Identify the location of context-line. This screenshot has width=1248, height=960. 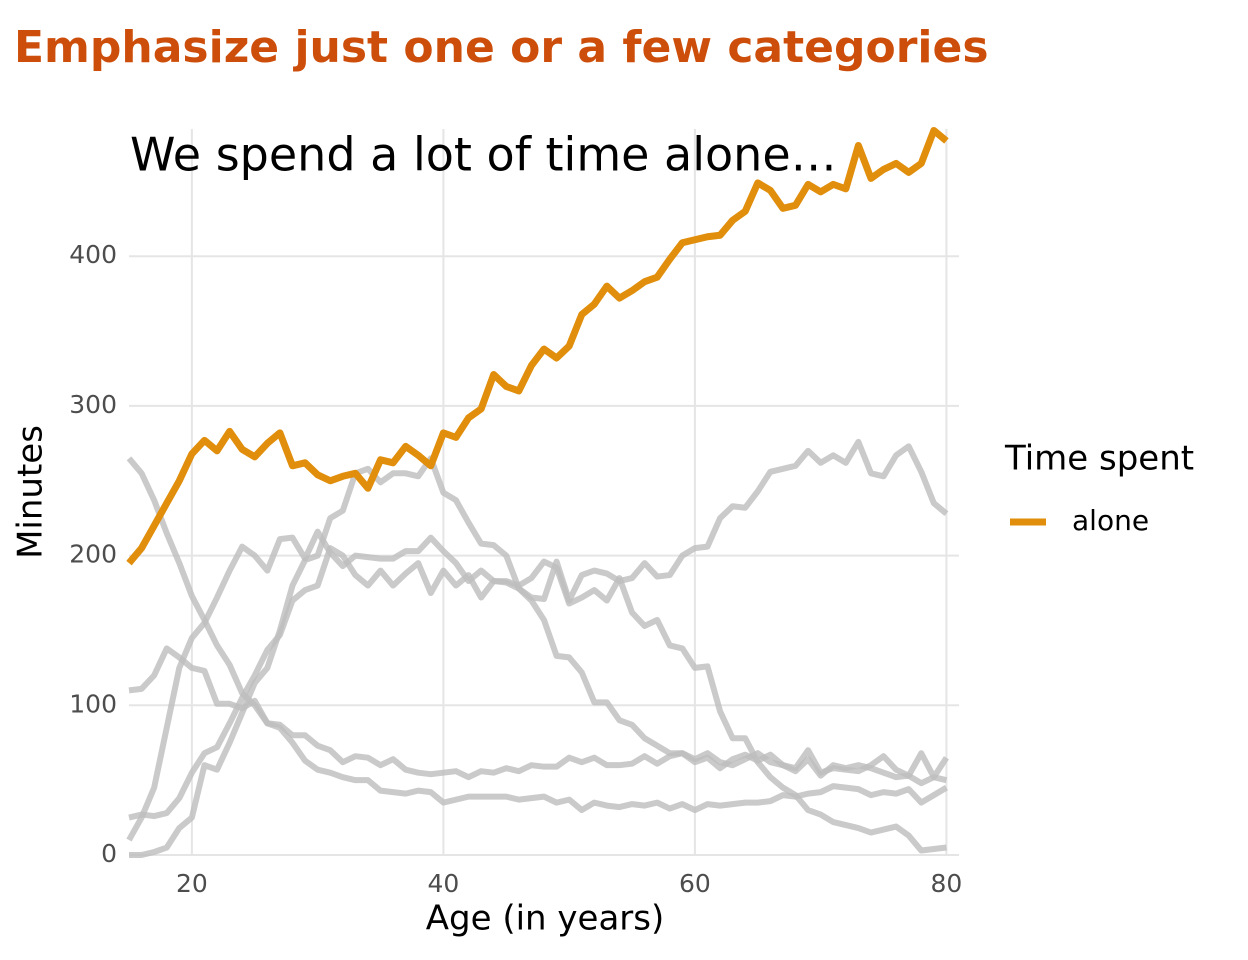
(538, 713).